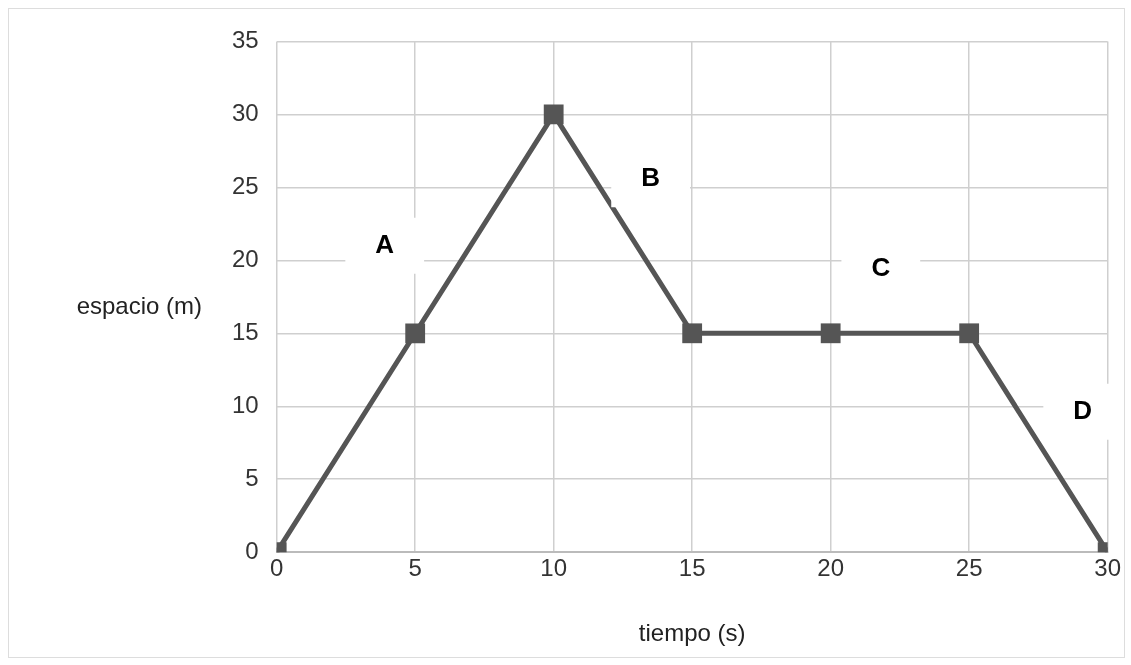 Image resolution: width=1131 pixels, height=665 pixels. I want to click on x-tick-label: 20, so click(831, 568).